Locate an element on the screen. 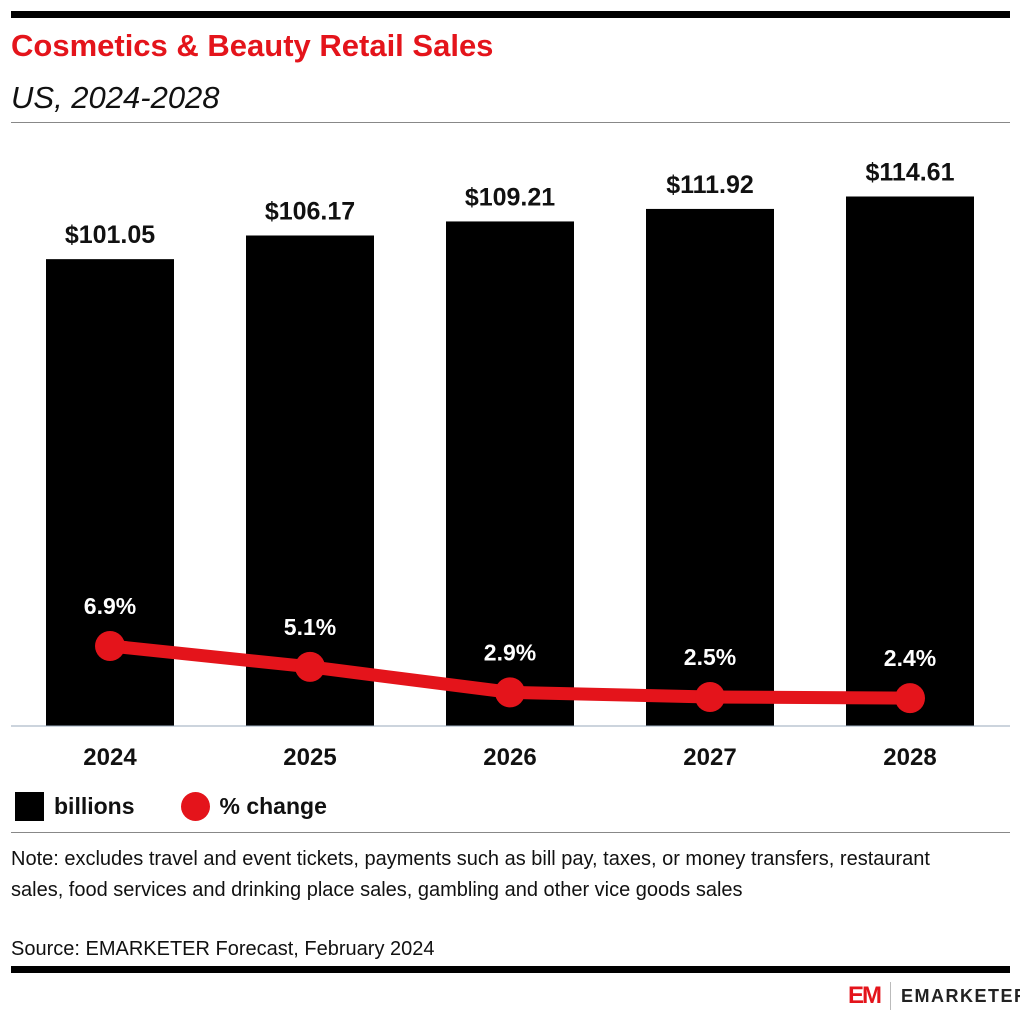 The image size is (1020, 1016). bar-label-2028: $114.61 is located at coordinates (910, 173).